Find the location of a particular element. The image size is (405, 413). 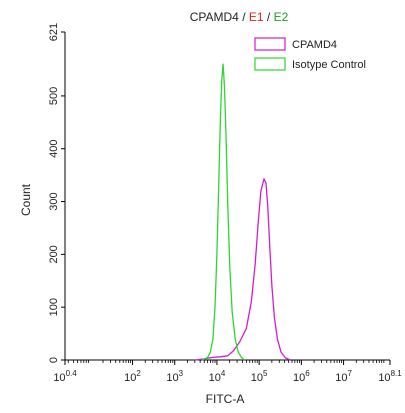

x-tick-label: 10³ is located at coordinates (174, 376).